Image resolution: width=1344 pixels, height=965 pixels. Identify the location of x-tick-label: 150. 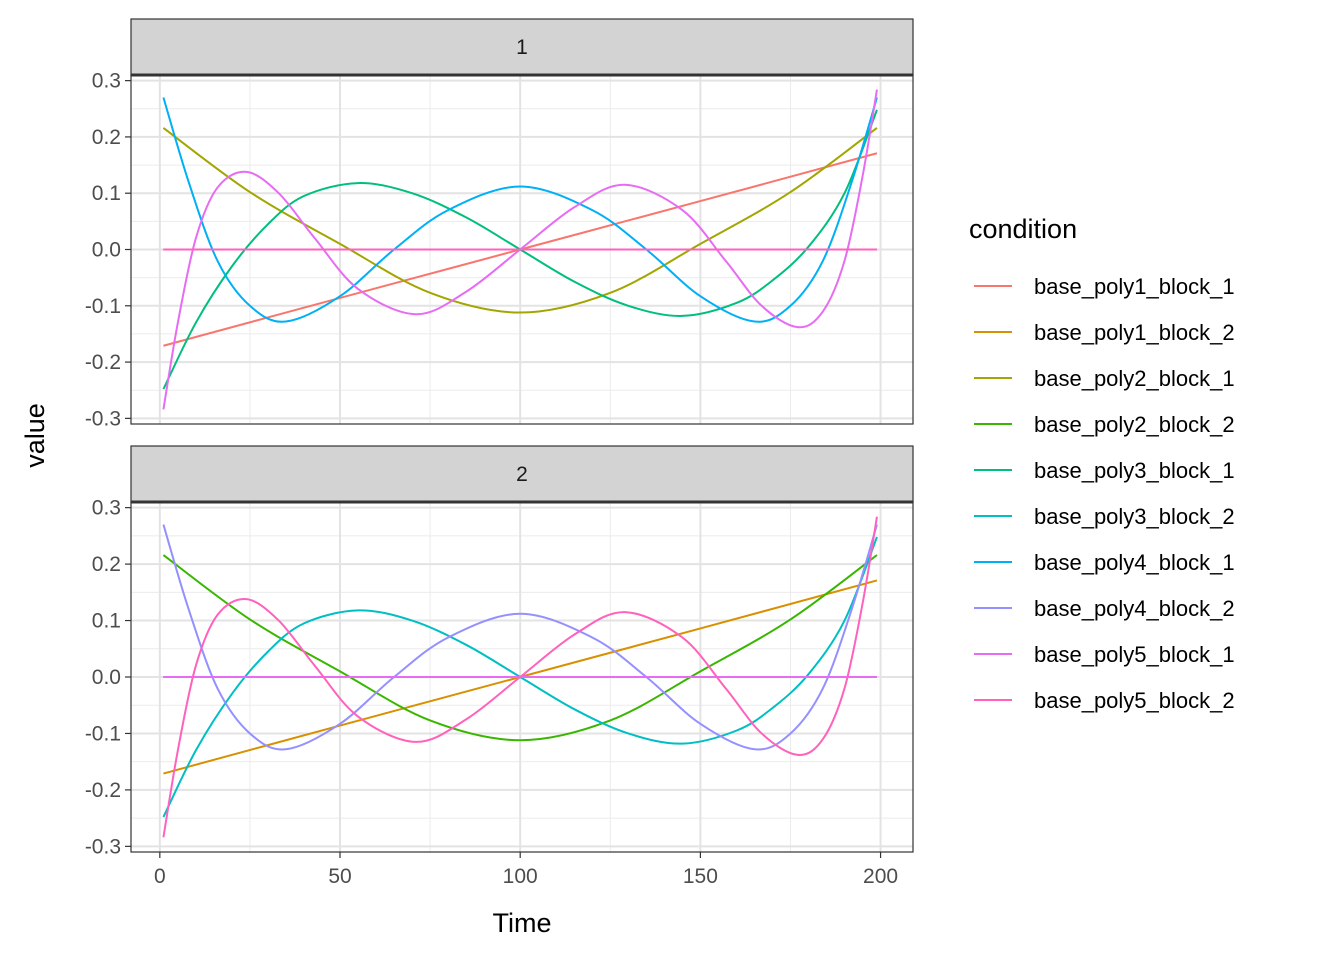
(700, 876).